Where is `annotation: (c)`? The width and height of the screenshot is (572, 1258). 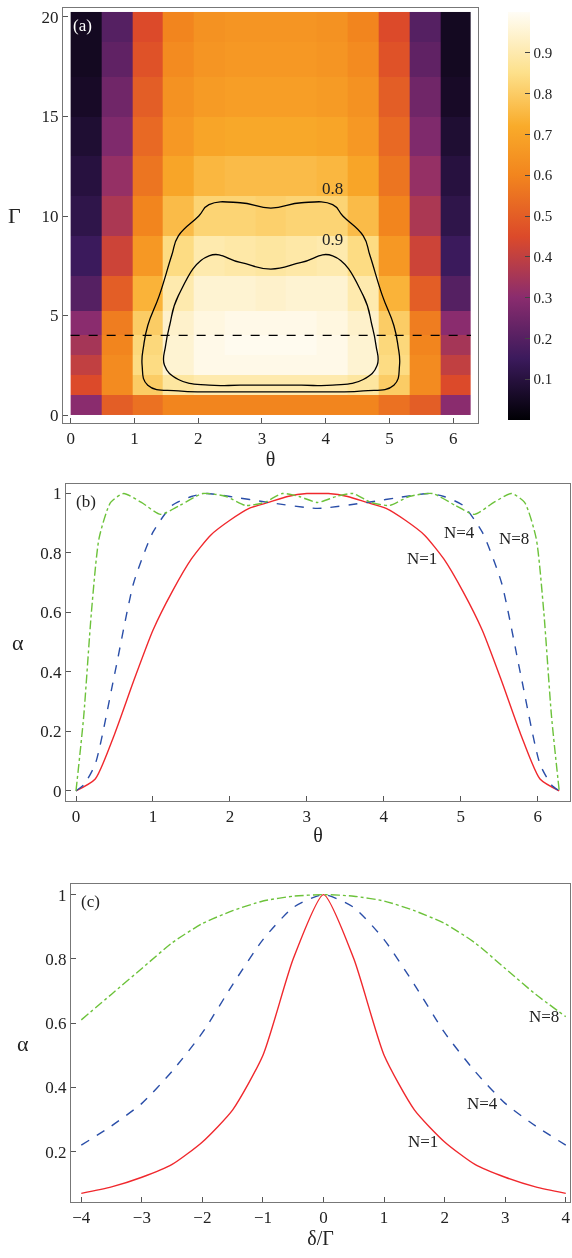 annotation: (c) is located at coordinates (90, 901).